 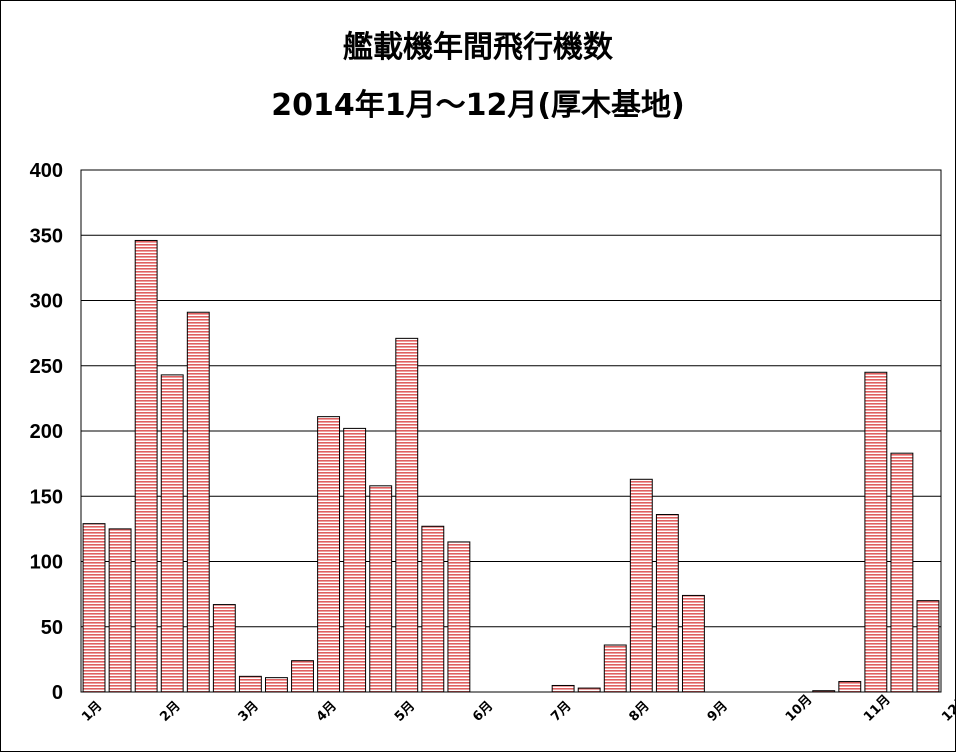 I want to click on x-tick-label: 4月, so click(x=327, y=712).